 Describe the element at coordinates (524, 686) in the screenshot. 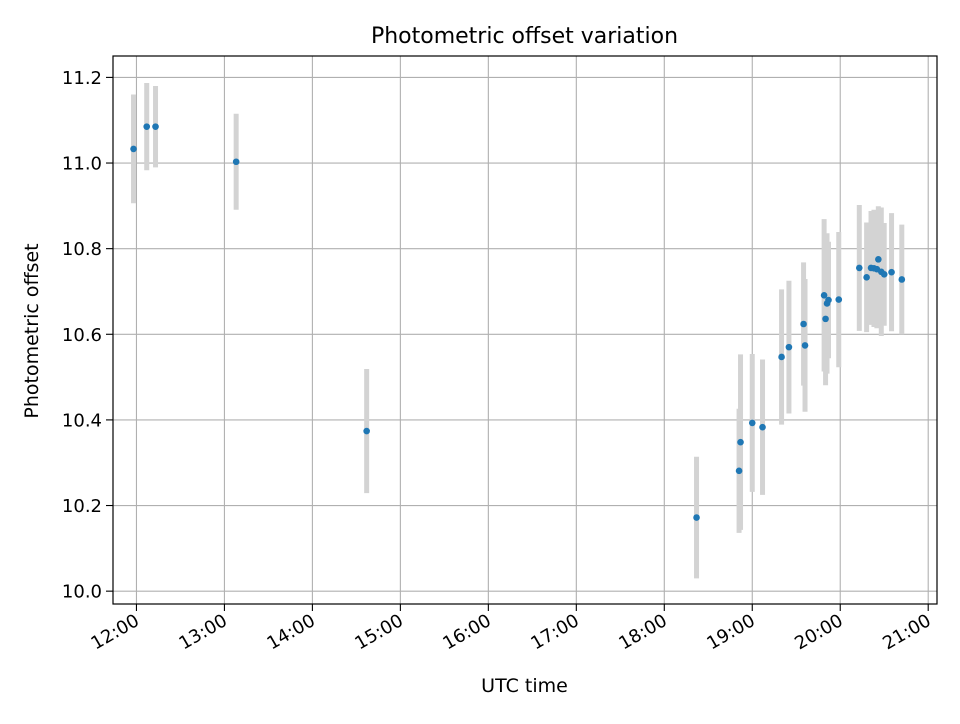

I see `x-axis-label: UTC time` at that location.